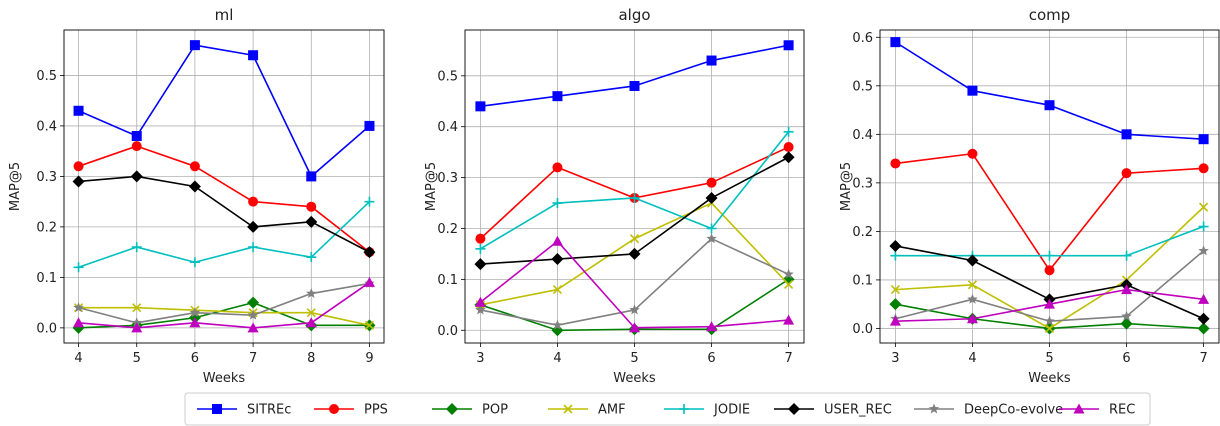 The height and width of the screenshot is (426, 1220). What do you see at coordinates (862, 280) in the screenshot?
I see `y-tick-label: 0.1` at bounding box center [862, 280].